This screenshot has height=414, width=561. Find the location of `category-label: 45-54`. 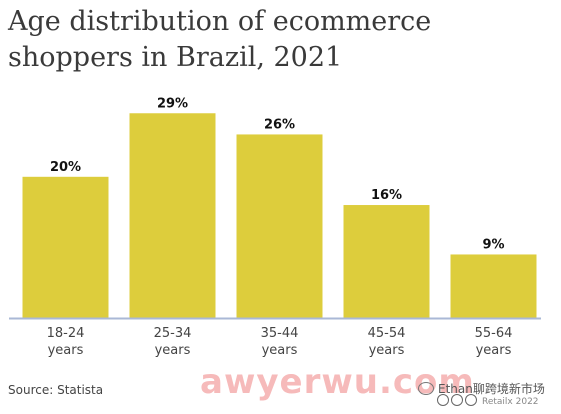

category-label: 45-54 is located at coordinates (387, 333).